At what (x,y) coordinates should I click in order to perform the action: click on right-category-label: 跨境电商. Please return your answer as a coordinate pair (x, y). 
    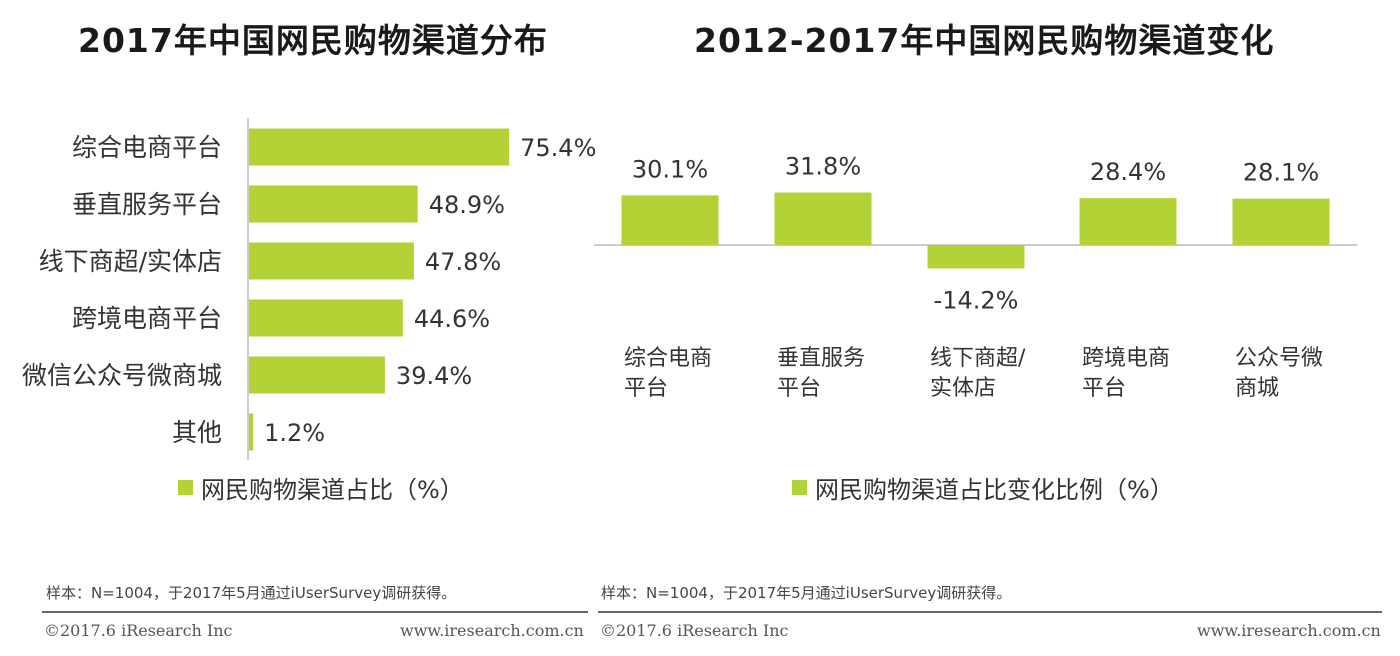
    Looking at the image, I should click on (1126, 358).